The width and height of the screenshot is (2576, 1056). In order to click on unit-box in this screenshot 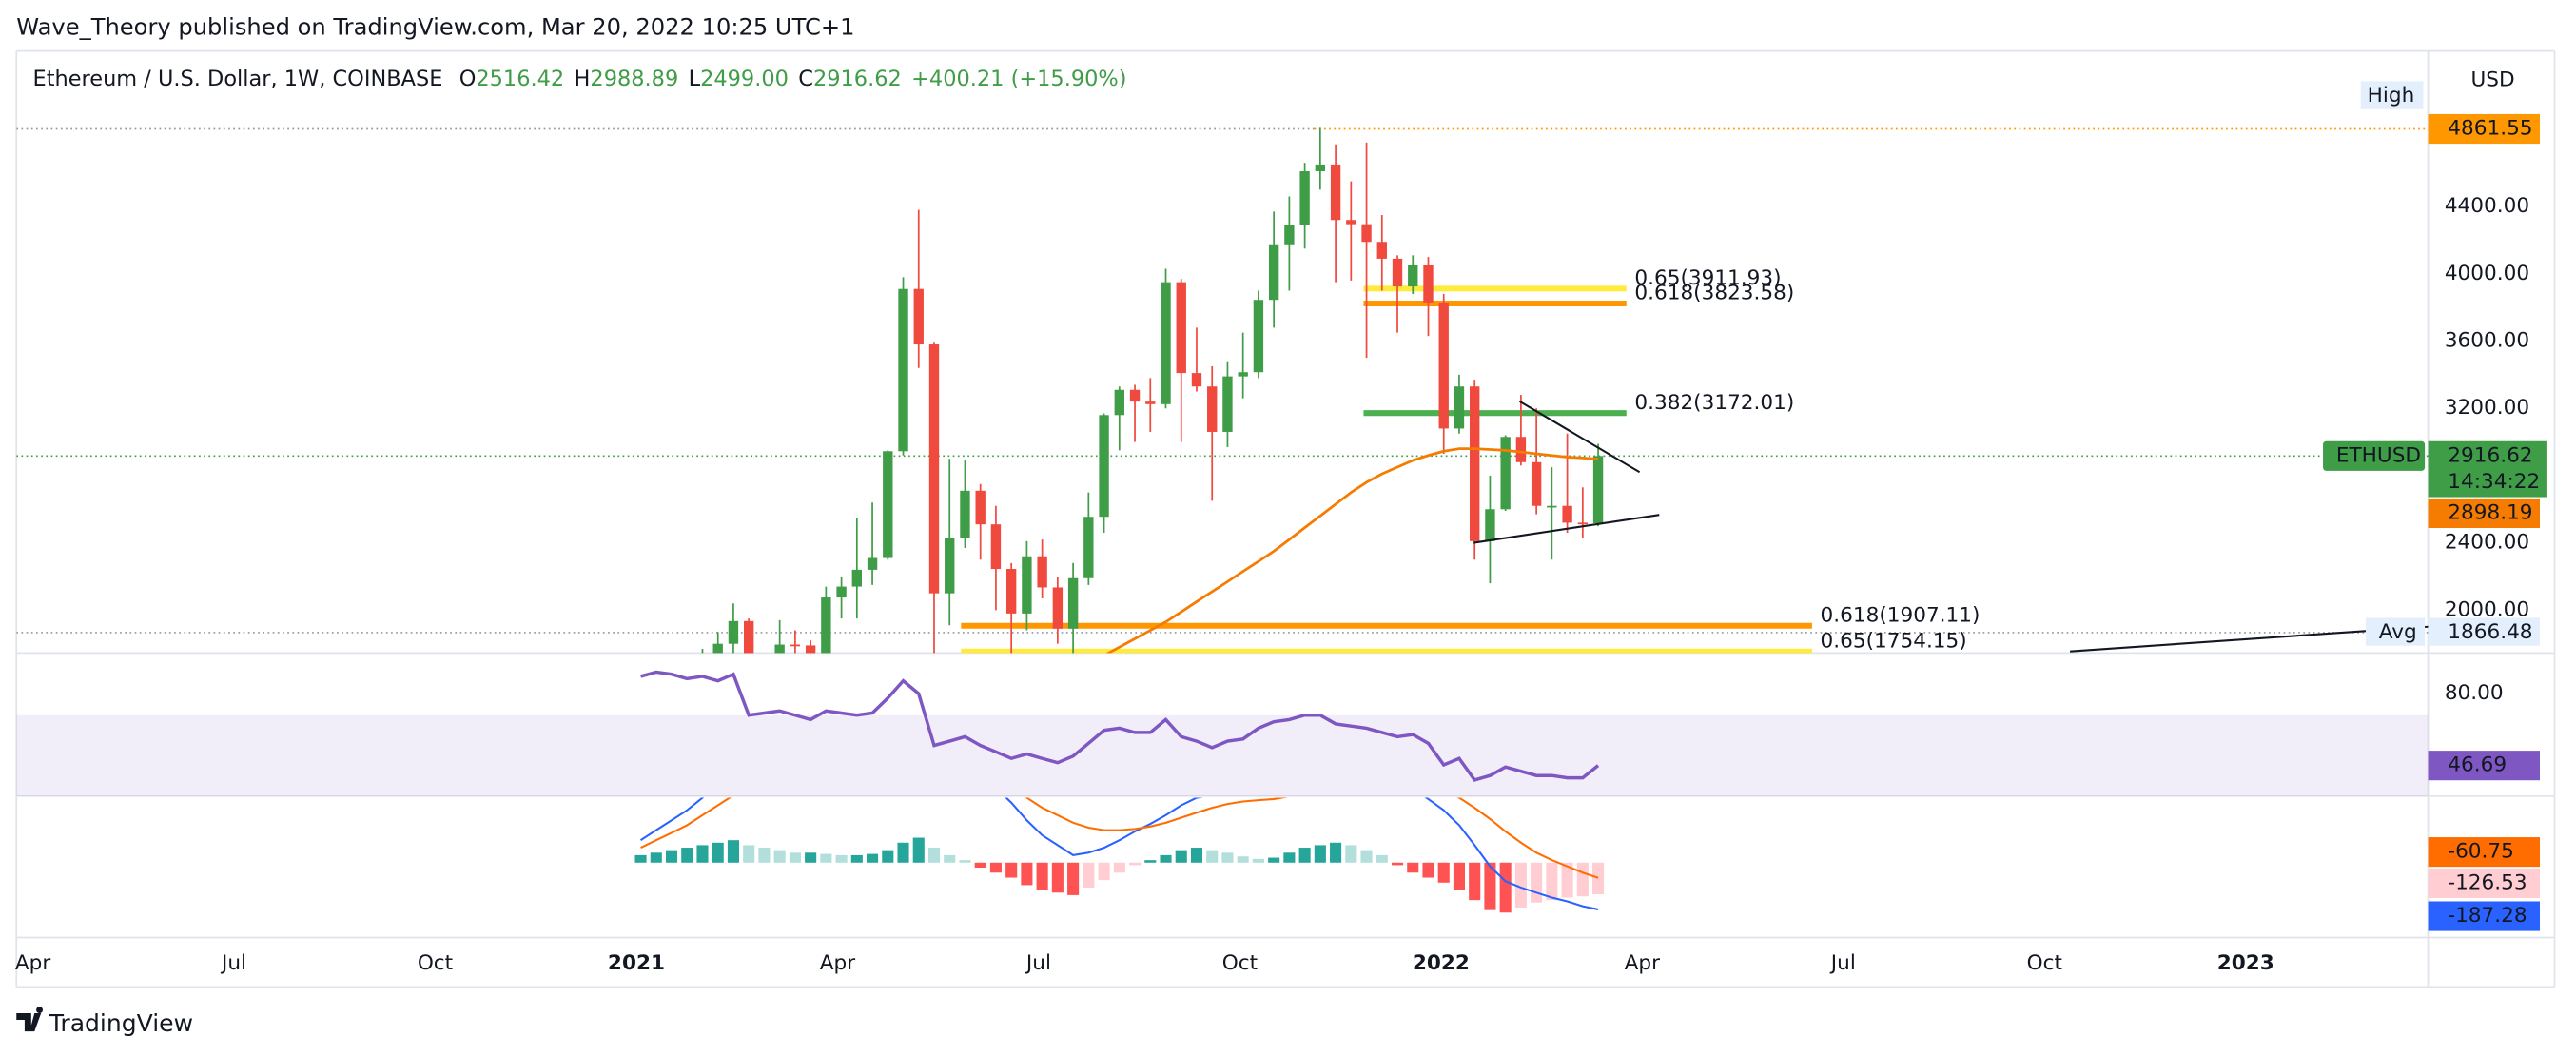, I will do `click(2494, 80)`.